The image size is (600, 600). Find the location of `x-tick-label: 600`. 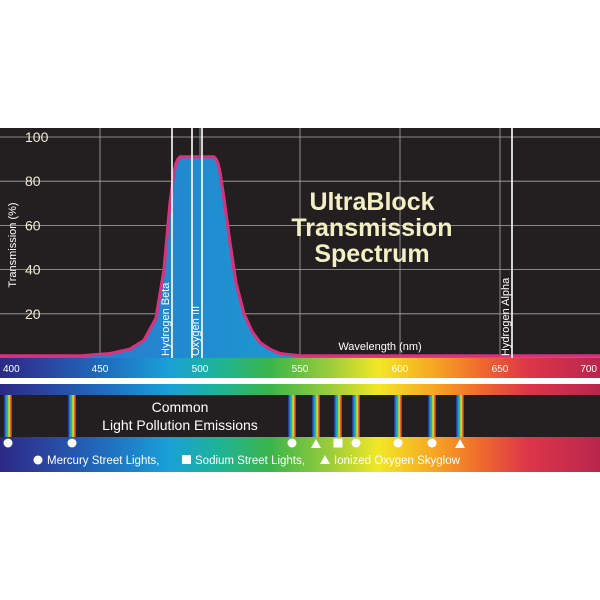

x-tick-label: 600 is located at coordinates (400, 369).